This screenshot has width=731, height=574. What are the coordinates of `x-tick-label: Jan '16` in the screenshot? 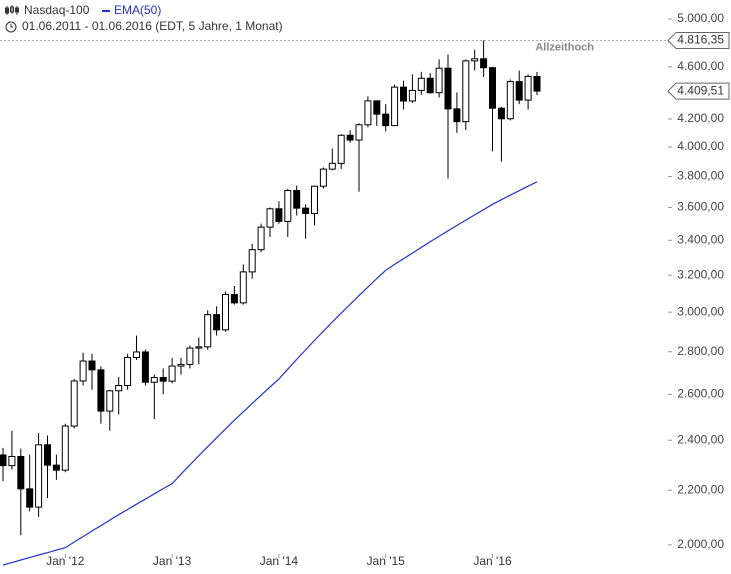 It's located at (492, 561).